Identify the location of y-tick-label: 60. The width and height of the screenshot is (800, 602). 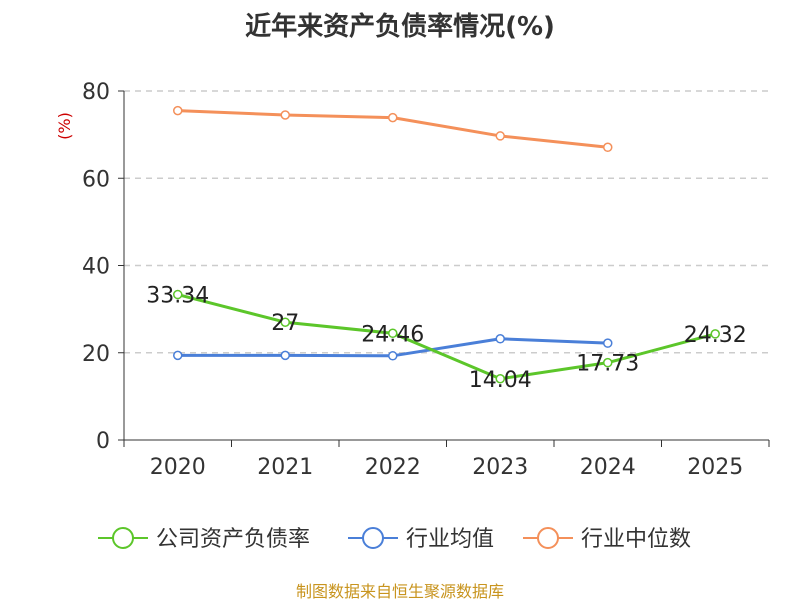
(96, 179).